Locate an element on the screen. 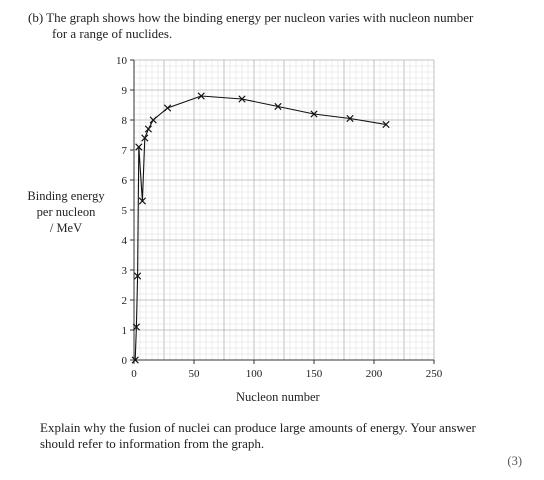 This screenshot has width=544, height=480. x-tick-label: 250 is located at coordinates (434, 374).